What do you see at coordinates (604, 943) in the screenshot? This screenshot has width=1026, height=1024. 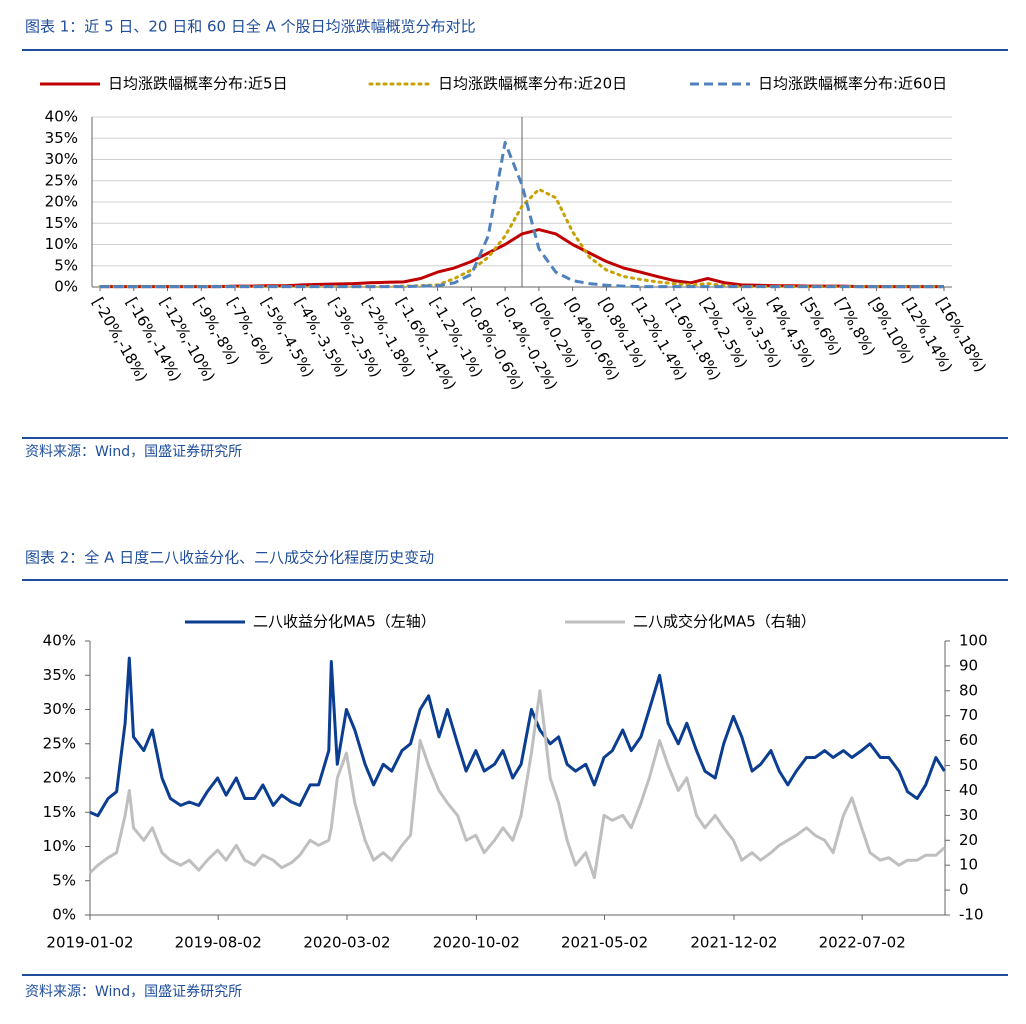 I see `x-tick-label: 2021-05-02` at bounding box center [604, 943].